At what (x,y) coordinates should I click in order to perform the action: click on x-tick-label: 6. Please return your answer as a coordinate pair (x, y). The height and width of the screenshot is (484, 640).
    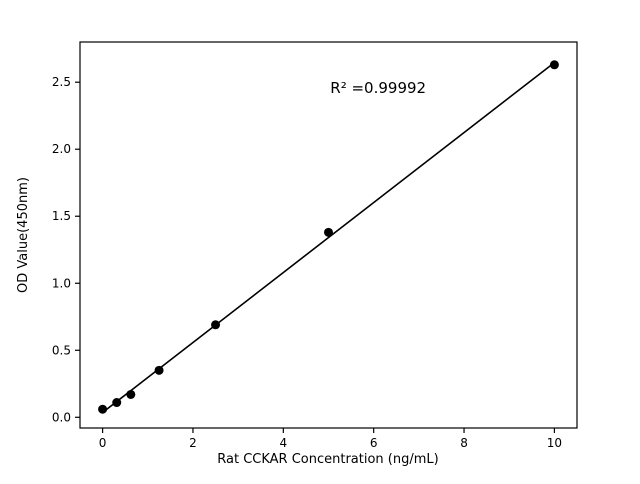
    Looking at the image, I should click on (374, 443).